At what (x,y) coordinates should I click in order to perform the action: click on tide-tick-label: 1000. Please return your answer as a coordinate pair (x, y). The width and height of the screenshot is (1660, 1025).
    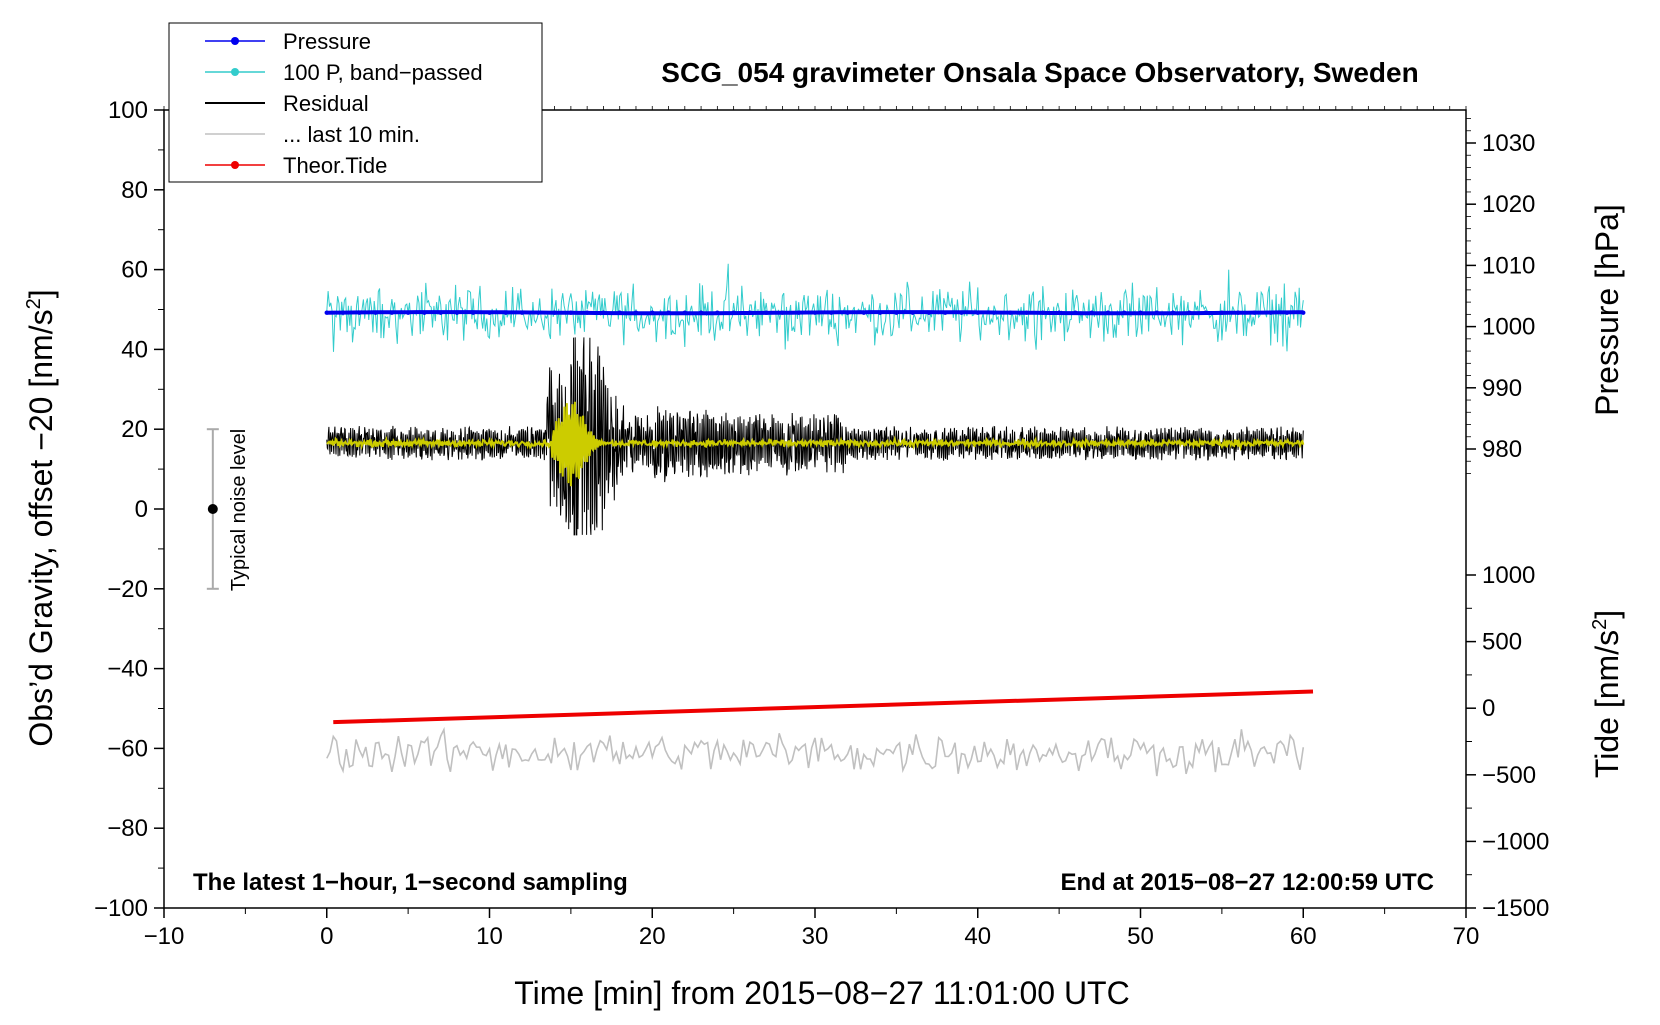
    Looking at the image, I should click on (1508, 575).